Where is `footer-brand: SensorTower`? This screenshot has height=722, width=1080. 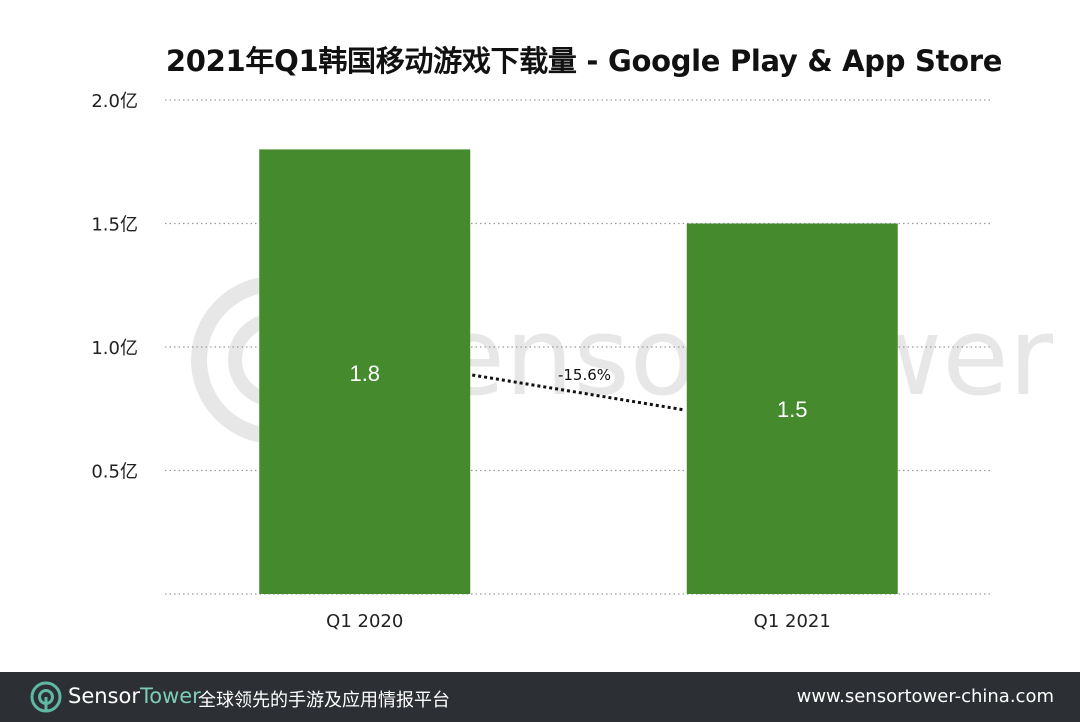
footer-brand: SensorTower is located at coordinates (134, 696).